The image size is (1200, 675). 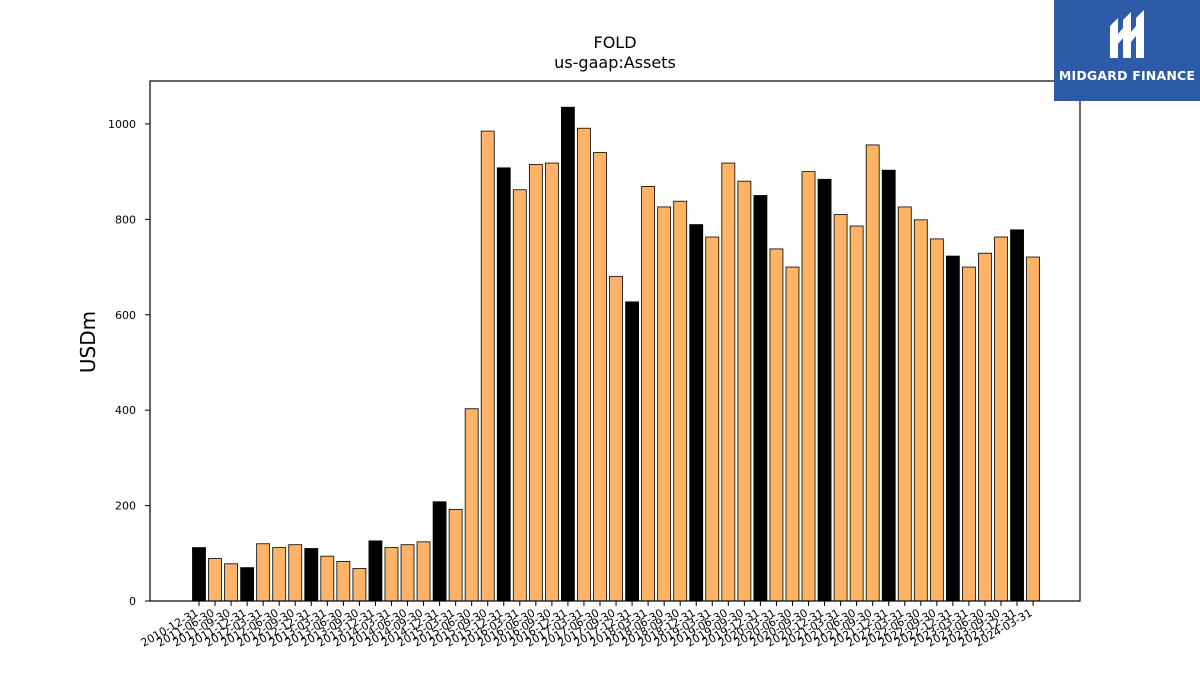 I want to click on y-axis-label: USDm, so click(x=88, y=342).